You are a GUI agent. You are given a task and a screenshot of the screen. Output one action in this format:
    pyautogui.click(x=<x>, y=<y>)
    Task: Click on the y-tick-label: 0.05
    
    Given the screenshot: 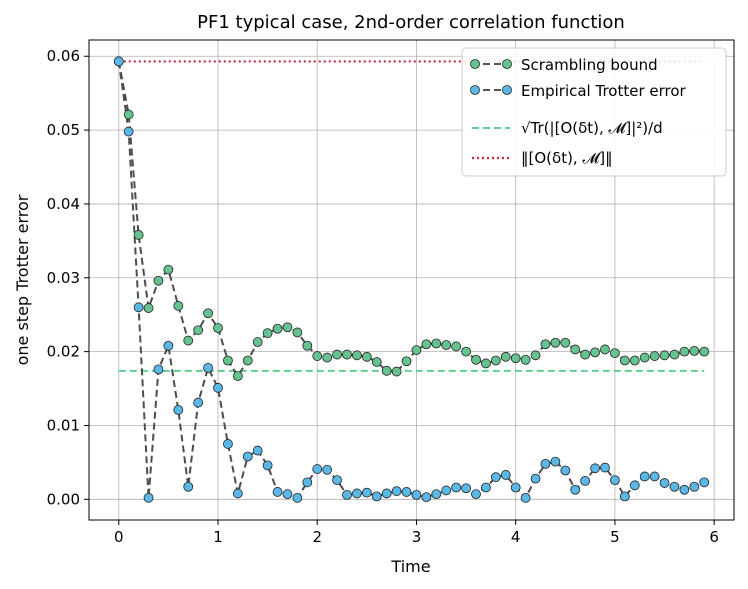 What is the action you would take?
    pyautogui.click(x=63, y=130)
    